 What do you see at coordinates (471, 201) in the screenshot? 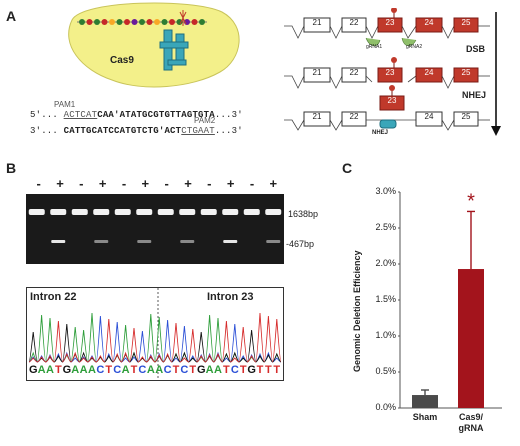
I see `significance-star: *` at bounding box center [471, 201].